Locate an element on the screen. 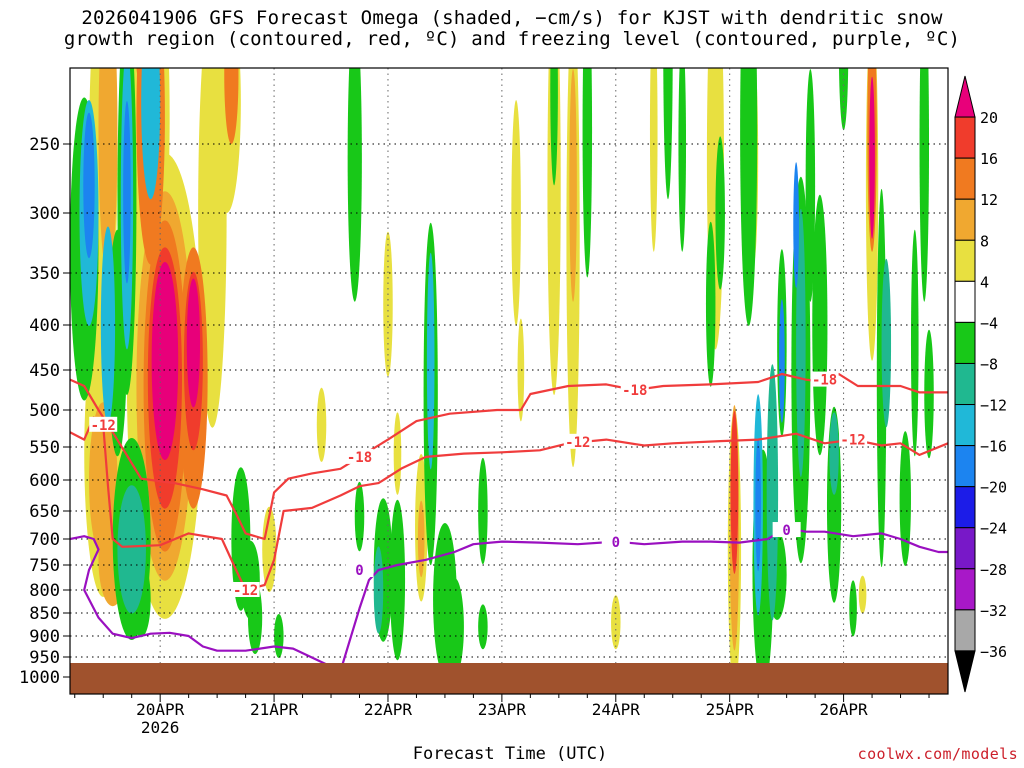 The image size is (1024, 768). y-tick-label: 450 is located at coordinates (44, 371).